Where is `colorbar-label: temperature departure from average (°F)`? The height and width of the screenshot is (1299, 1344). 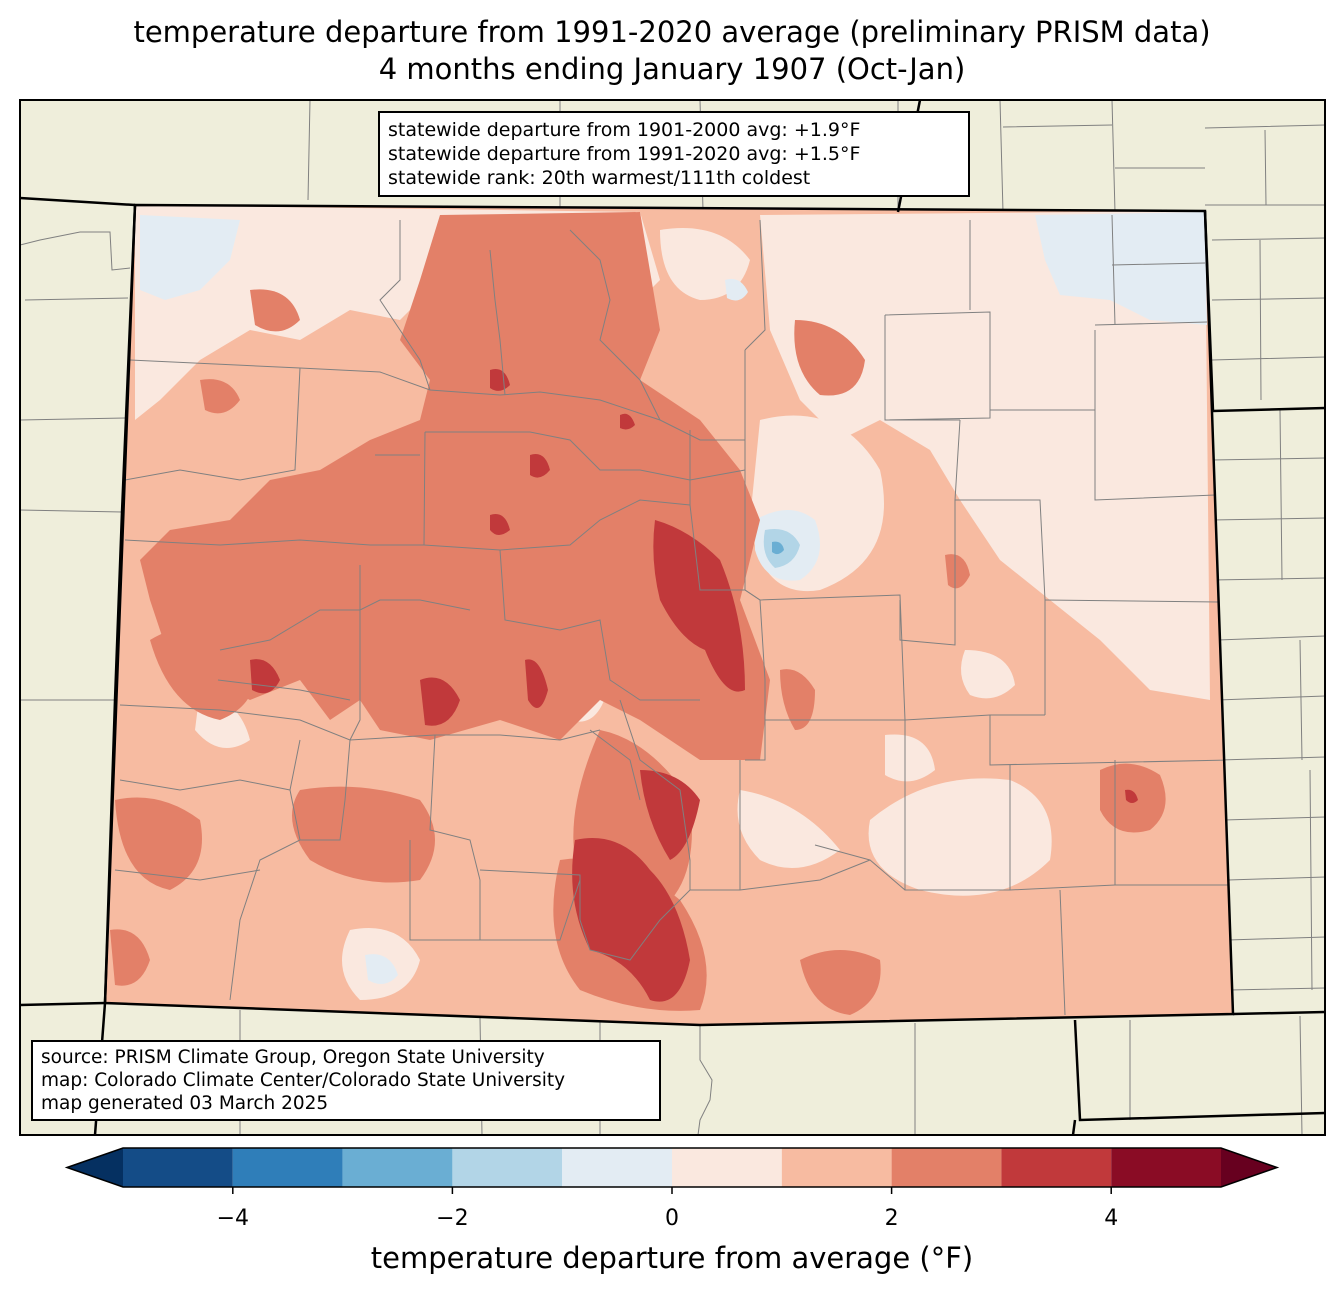
colorbar-label: temperature departure from average (°F) is located at coordinates (672, 1258).